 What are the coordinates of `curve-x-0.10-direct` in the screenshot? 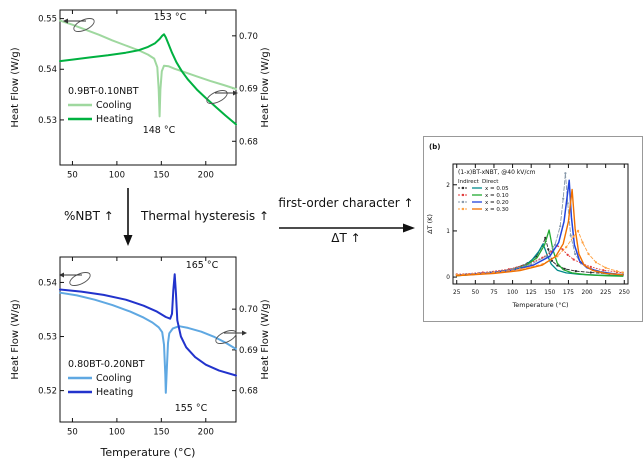 It's located at (540, 253).